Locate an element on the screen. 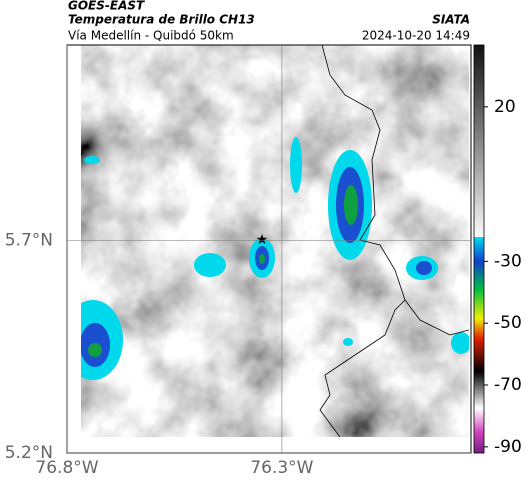 The image size is (526, 491). y-tick-label: 5.2°N is located at coordinates (29, 453).